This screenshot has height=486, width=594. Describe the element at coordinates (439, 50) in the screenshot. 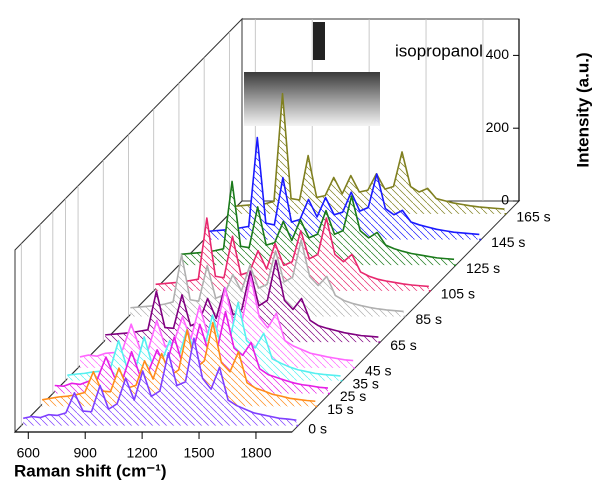

I see `annotation: isopropanol` at that location.